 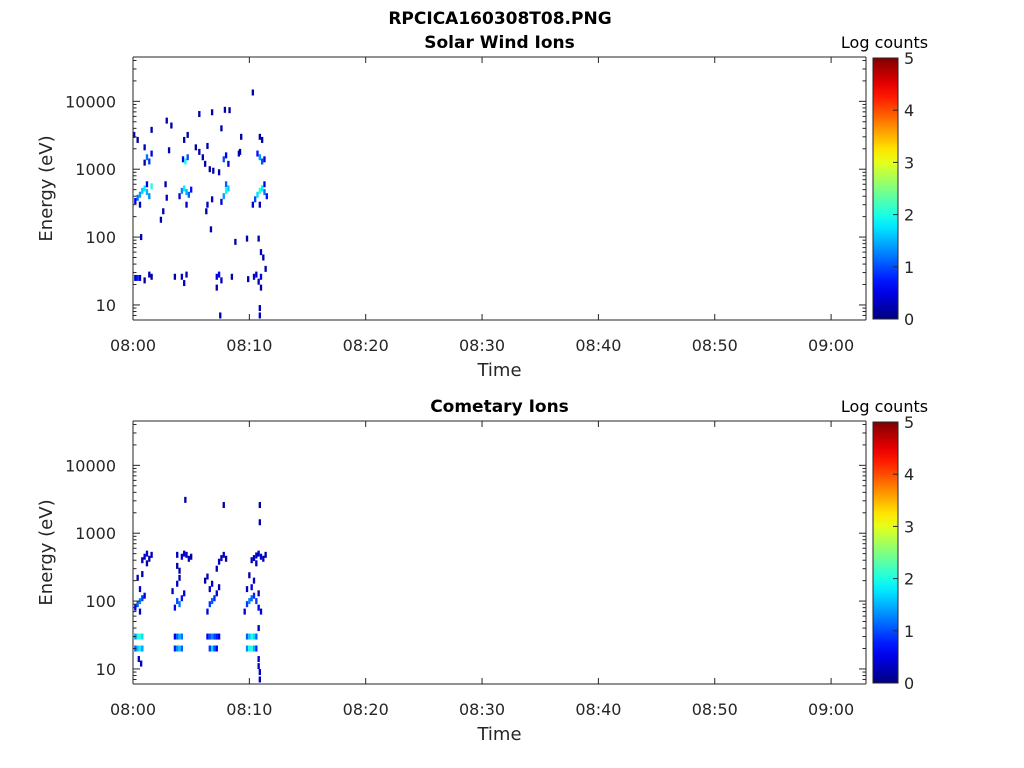 What do you see at coordinates (884, 406) in the screenshot?
I see `colorbar-label: Log counts` at bounding box center [884, 406].